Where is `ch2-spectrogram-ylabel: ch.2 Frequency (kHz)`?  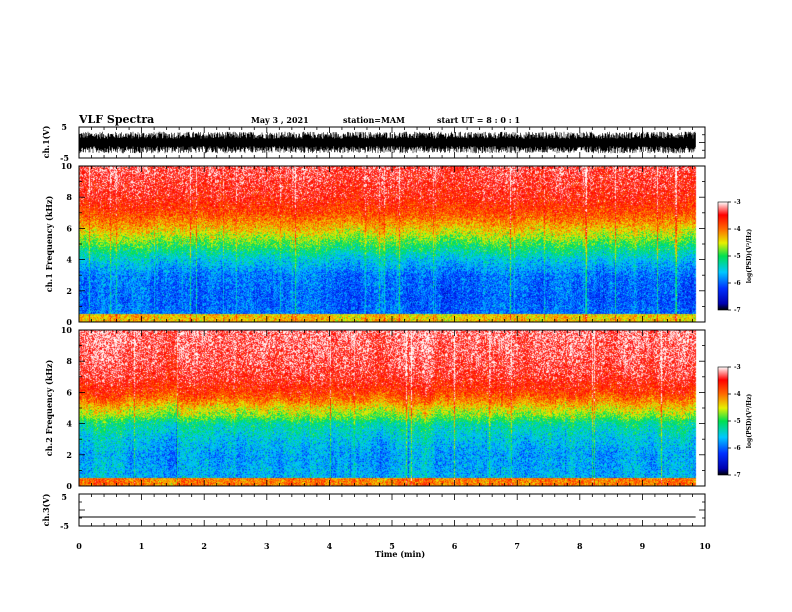
ch2-spectrogram-ylabel: ch.2 Frequency (kHz) is located at coordinates (49, 408).